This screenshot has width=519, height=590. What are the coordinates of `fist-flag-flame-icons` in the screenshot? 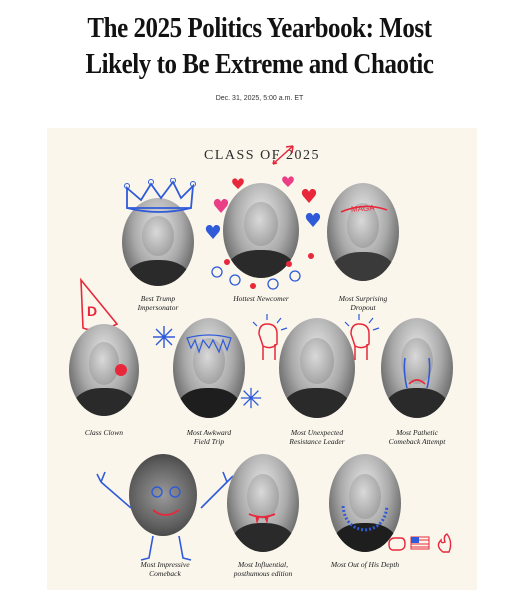 It's located at (420, 543).